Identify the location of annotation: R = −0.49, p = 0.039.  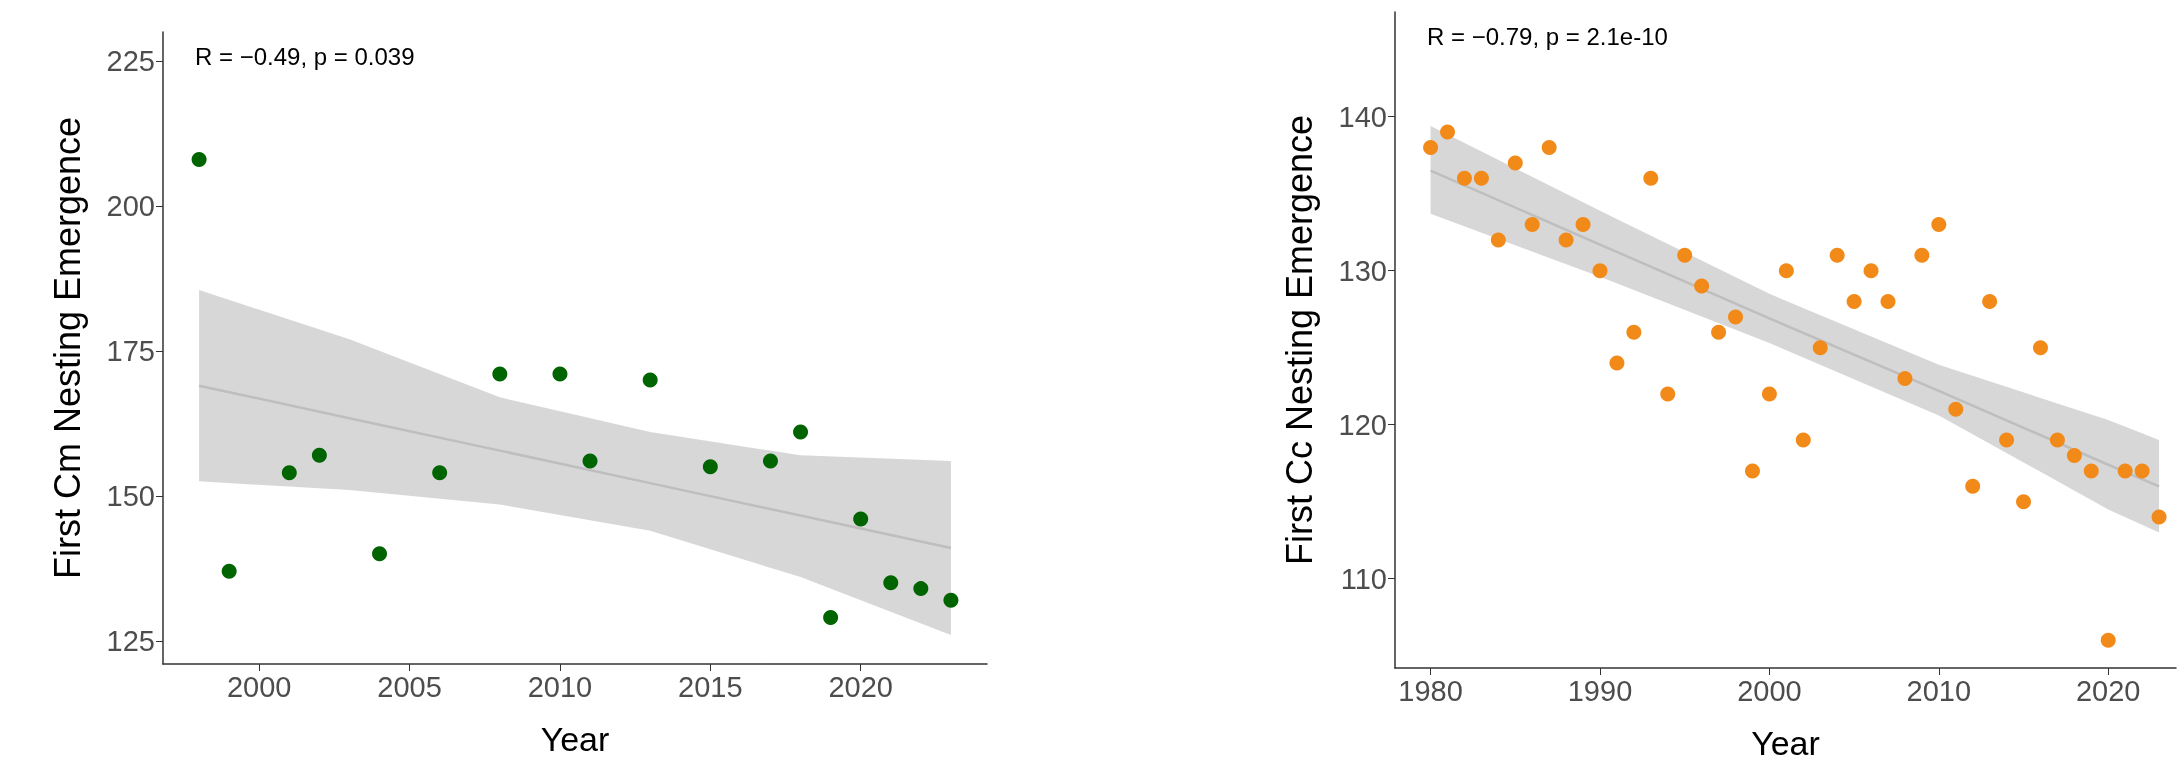
(305, 56).